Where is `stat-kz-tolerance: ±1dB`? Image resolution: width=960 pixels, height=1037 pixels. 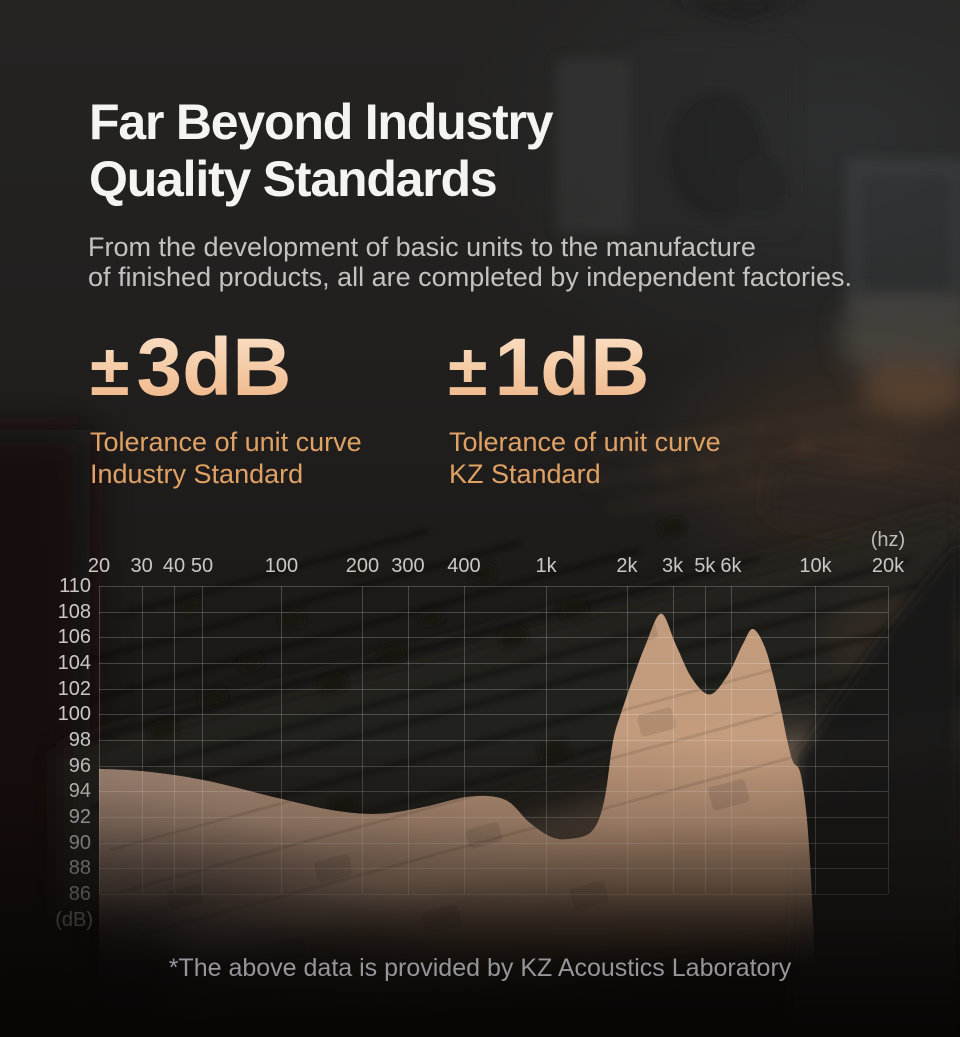
stat-kz-tolerance: ±1dB is located at coordinates (548, 369).